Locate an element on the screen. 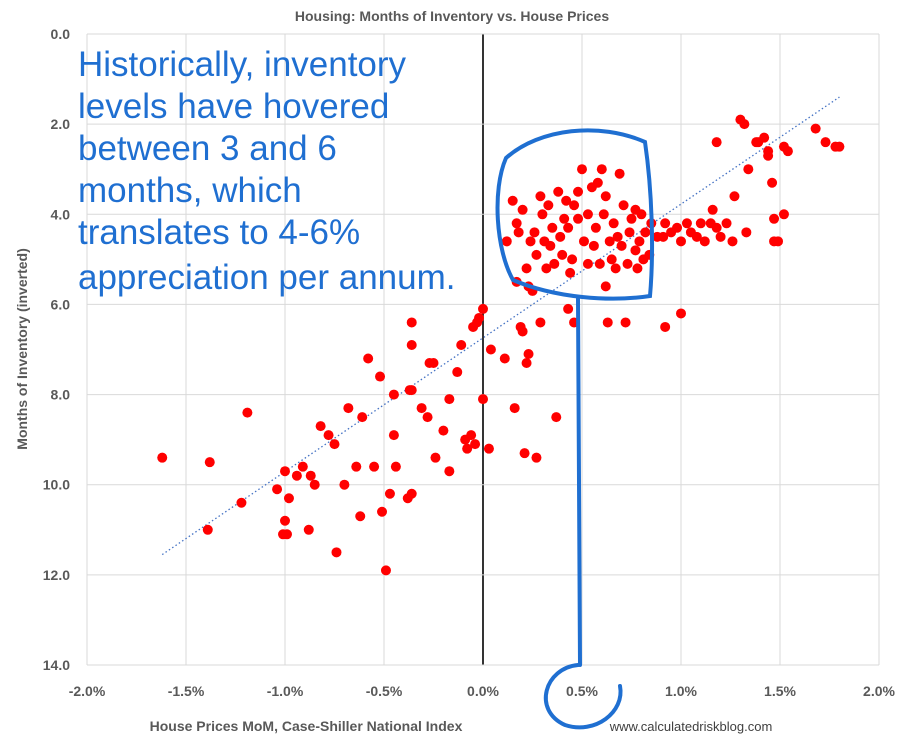  x-tick-labels: -2.0% -1.5% -1.0% -0.5% 0.0% 0.5% 1.0% 1.5% 2.0% is located at coordinates (482, 691).